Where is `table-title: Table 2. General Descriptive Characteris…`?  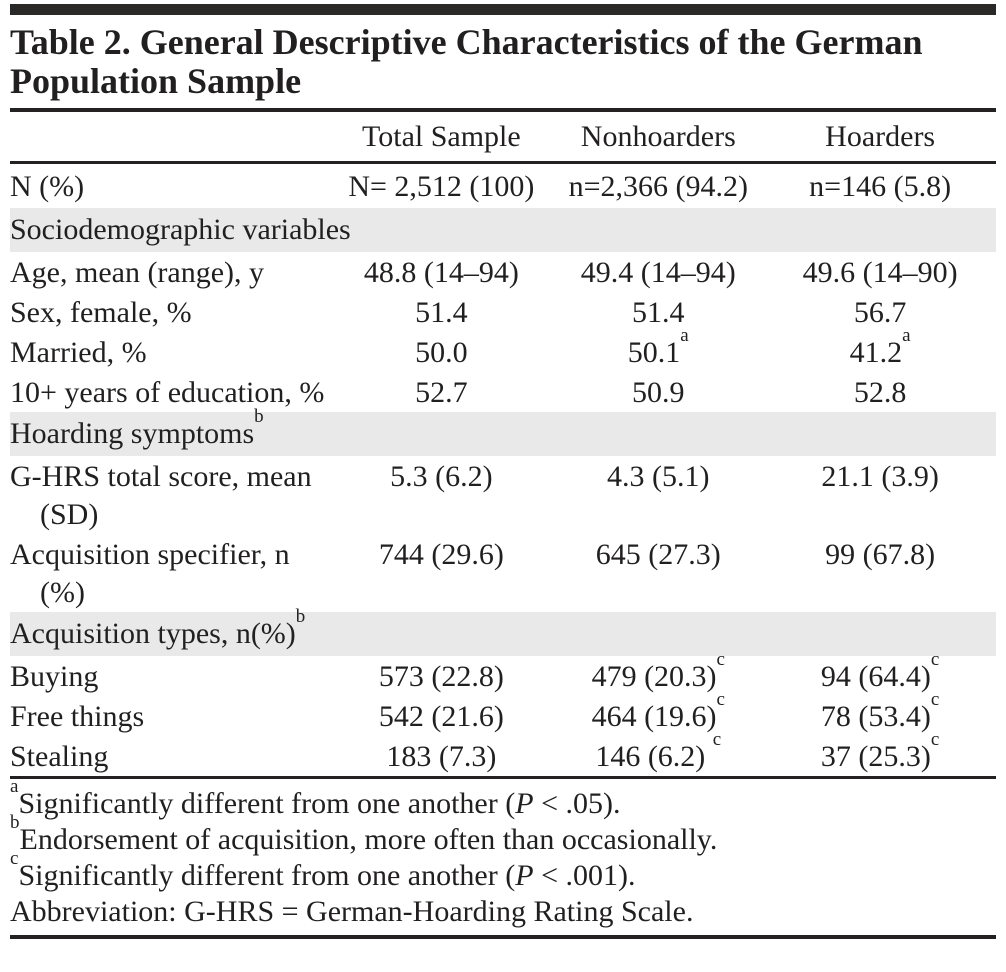
table-title: Table 2. General Descriptive Characteris… is located at coordinates (466, 61).